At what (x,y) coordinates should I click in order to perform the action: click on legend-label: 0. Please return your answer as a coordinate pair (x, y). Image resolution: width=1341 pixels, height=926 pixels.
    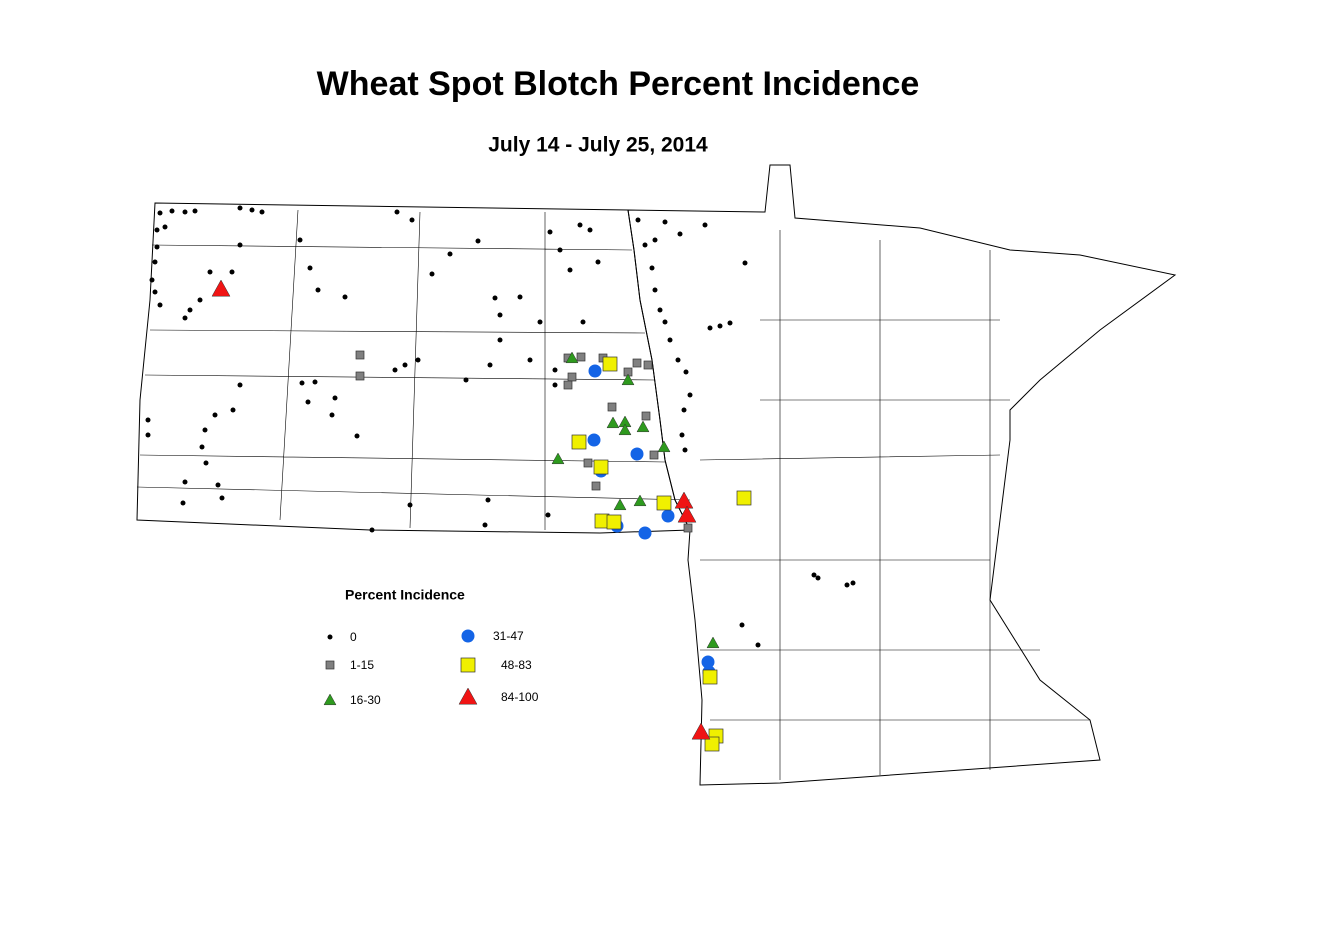
    Looking at the image, I should click on (353, 637).